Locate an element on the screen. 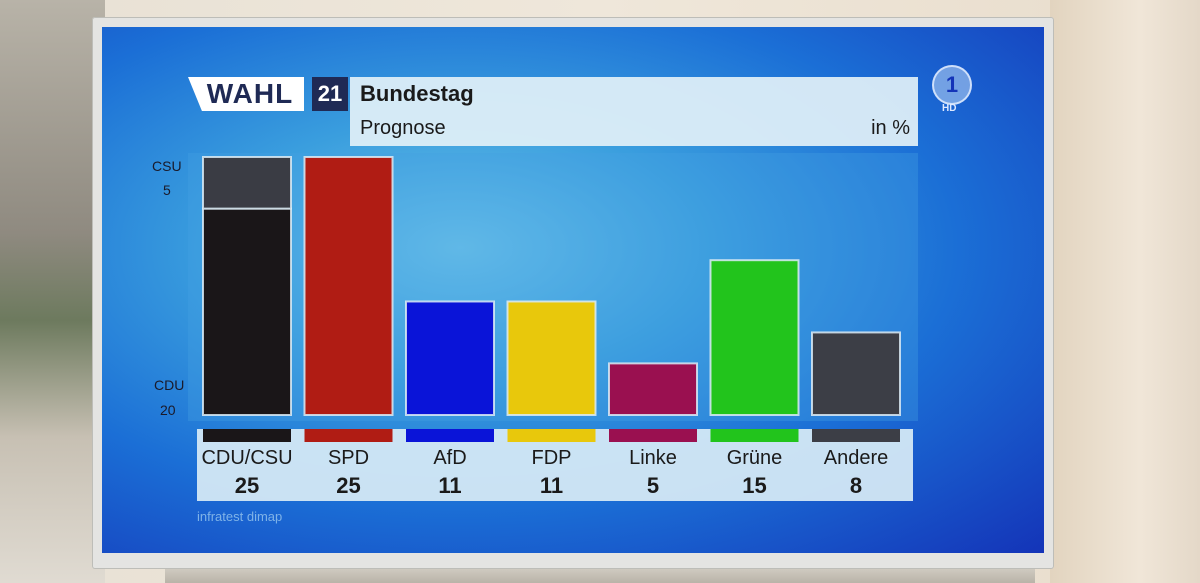 Image resolution: width=1200 pixels, height=583 pixels. csu-name-label: CSU is located at coordinates (167, 166).